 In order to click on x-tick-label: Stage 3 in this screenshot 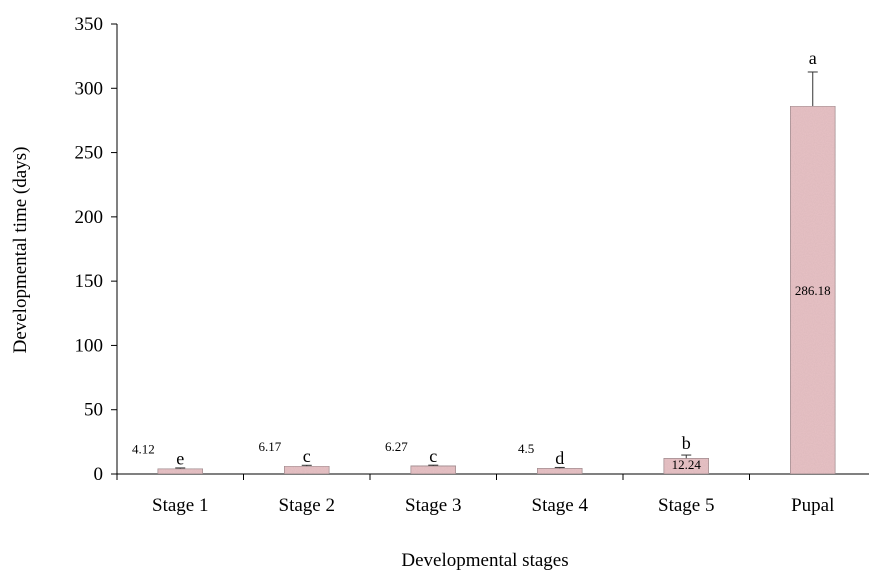, I will do `click(433, 505)`.